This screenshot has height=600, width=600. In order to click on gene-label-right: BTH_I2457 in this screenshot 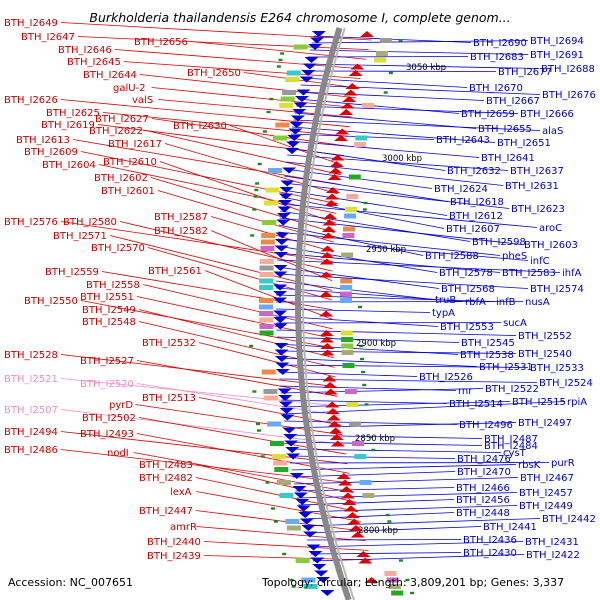, I will do `click(546, 493)`.